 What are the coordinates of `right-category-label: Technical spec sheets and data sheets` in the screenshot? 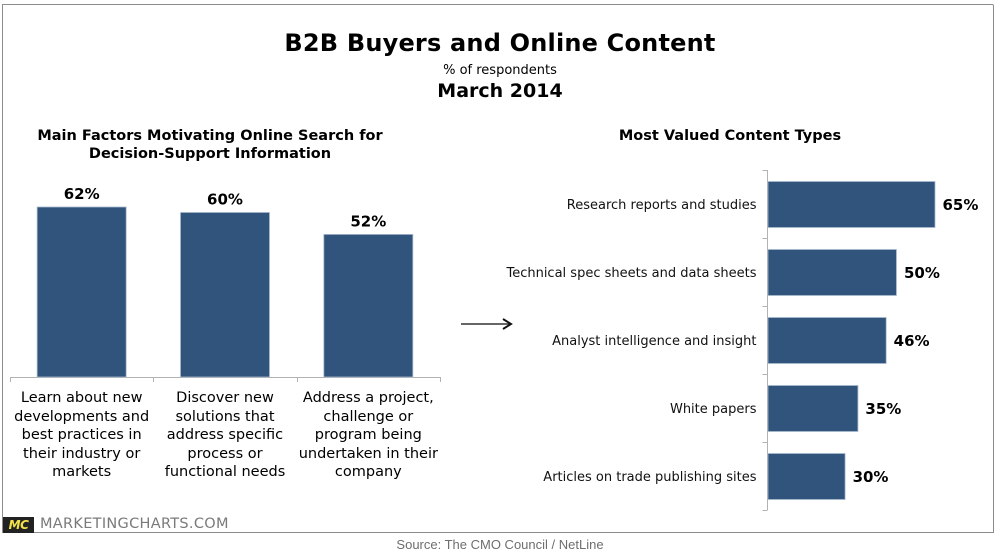 It's located at (630, 273).